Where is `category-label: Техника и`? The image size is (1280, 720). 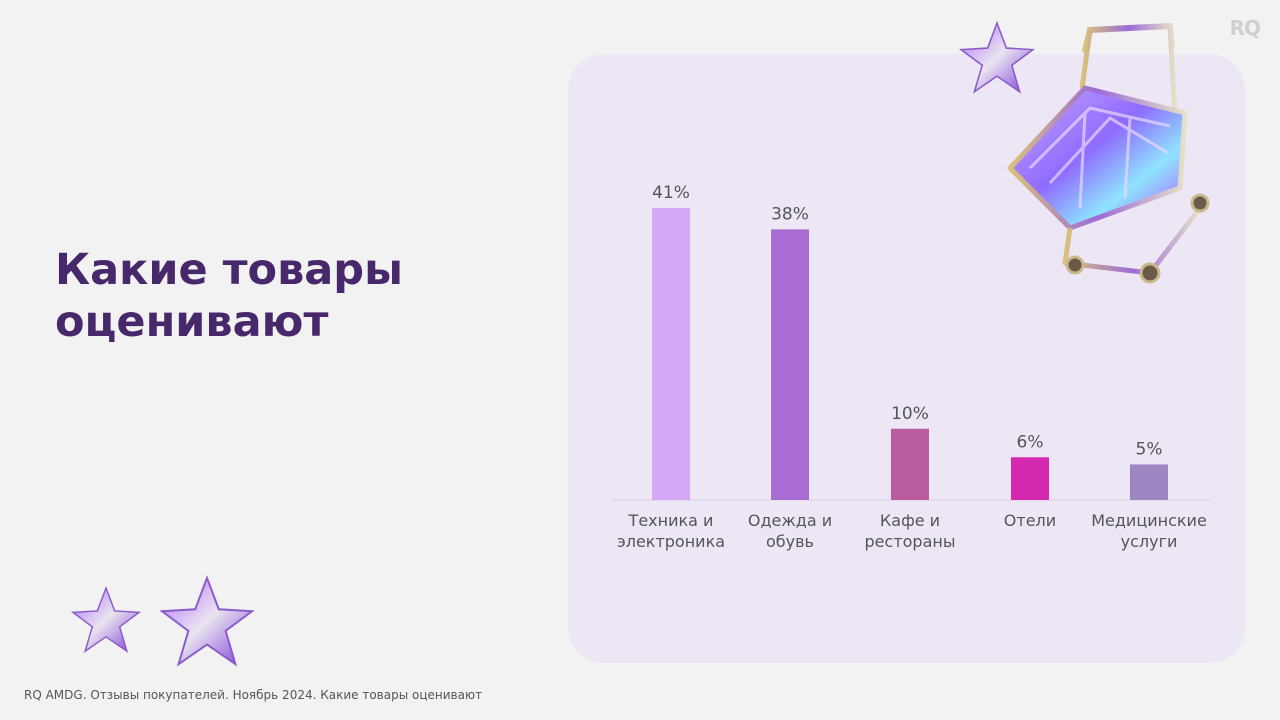 category-label: Техника и is located at coordinates (671, 520).